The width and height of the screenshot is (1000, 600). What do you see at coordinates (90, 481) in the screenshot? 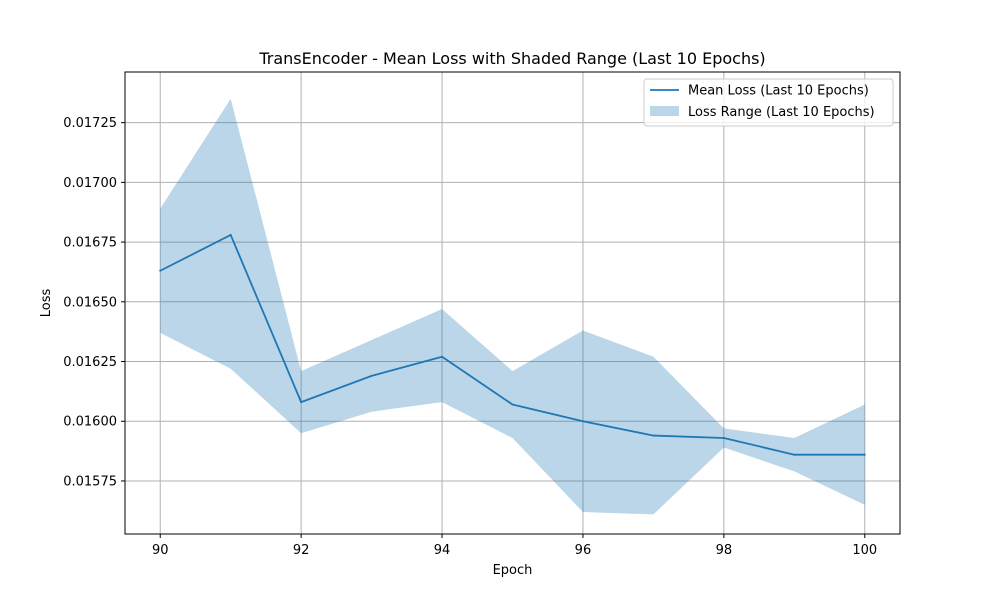
I see `y-tick-label: 0.01575` at bounding box center [90, 481].